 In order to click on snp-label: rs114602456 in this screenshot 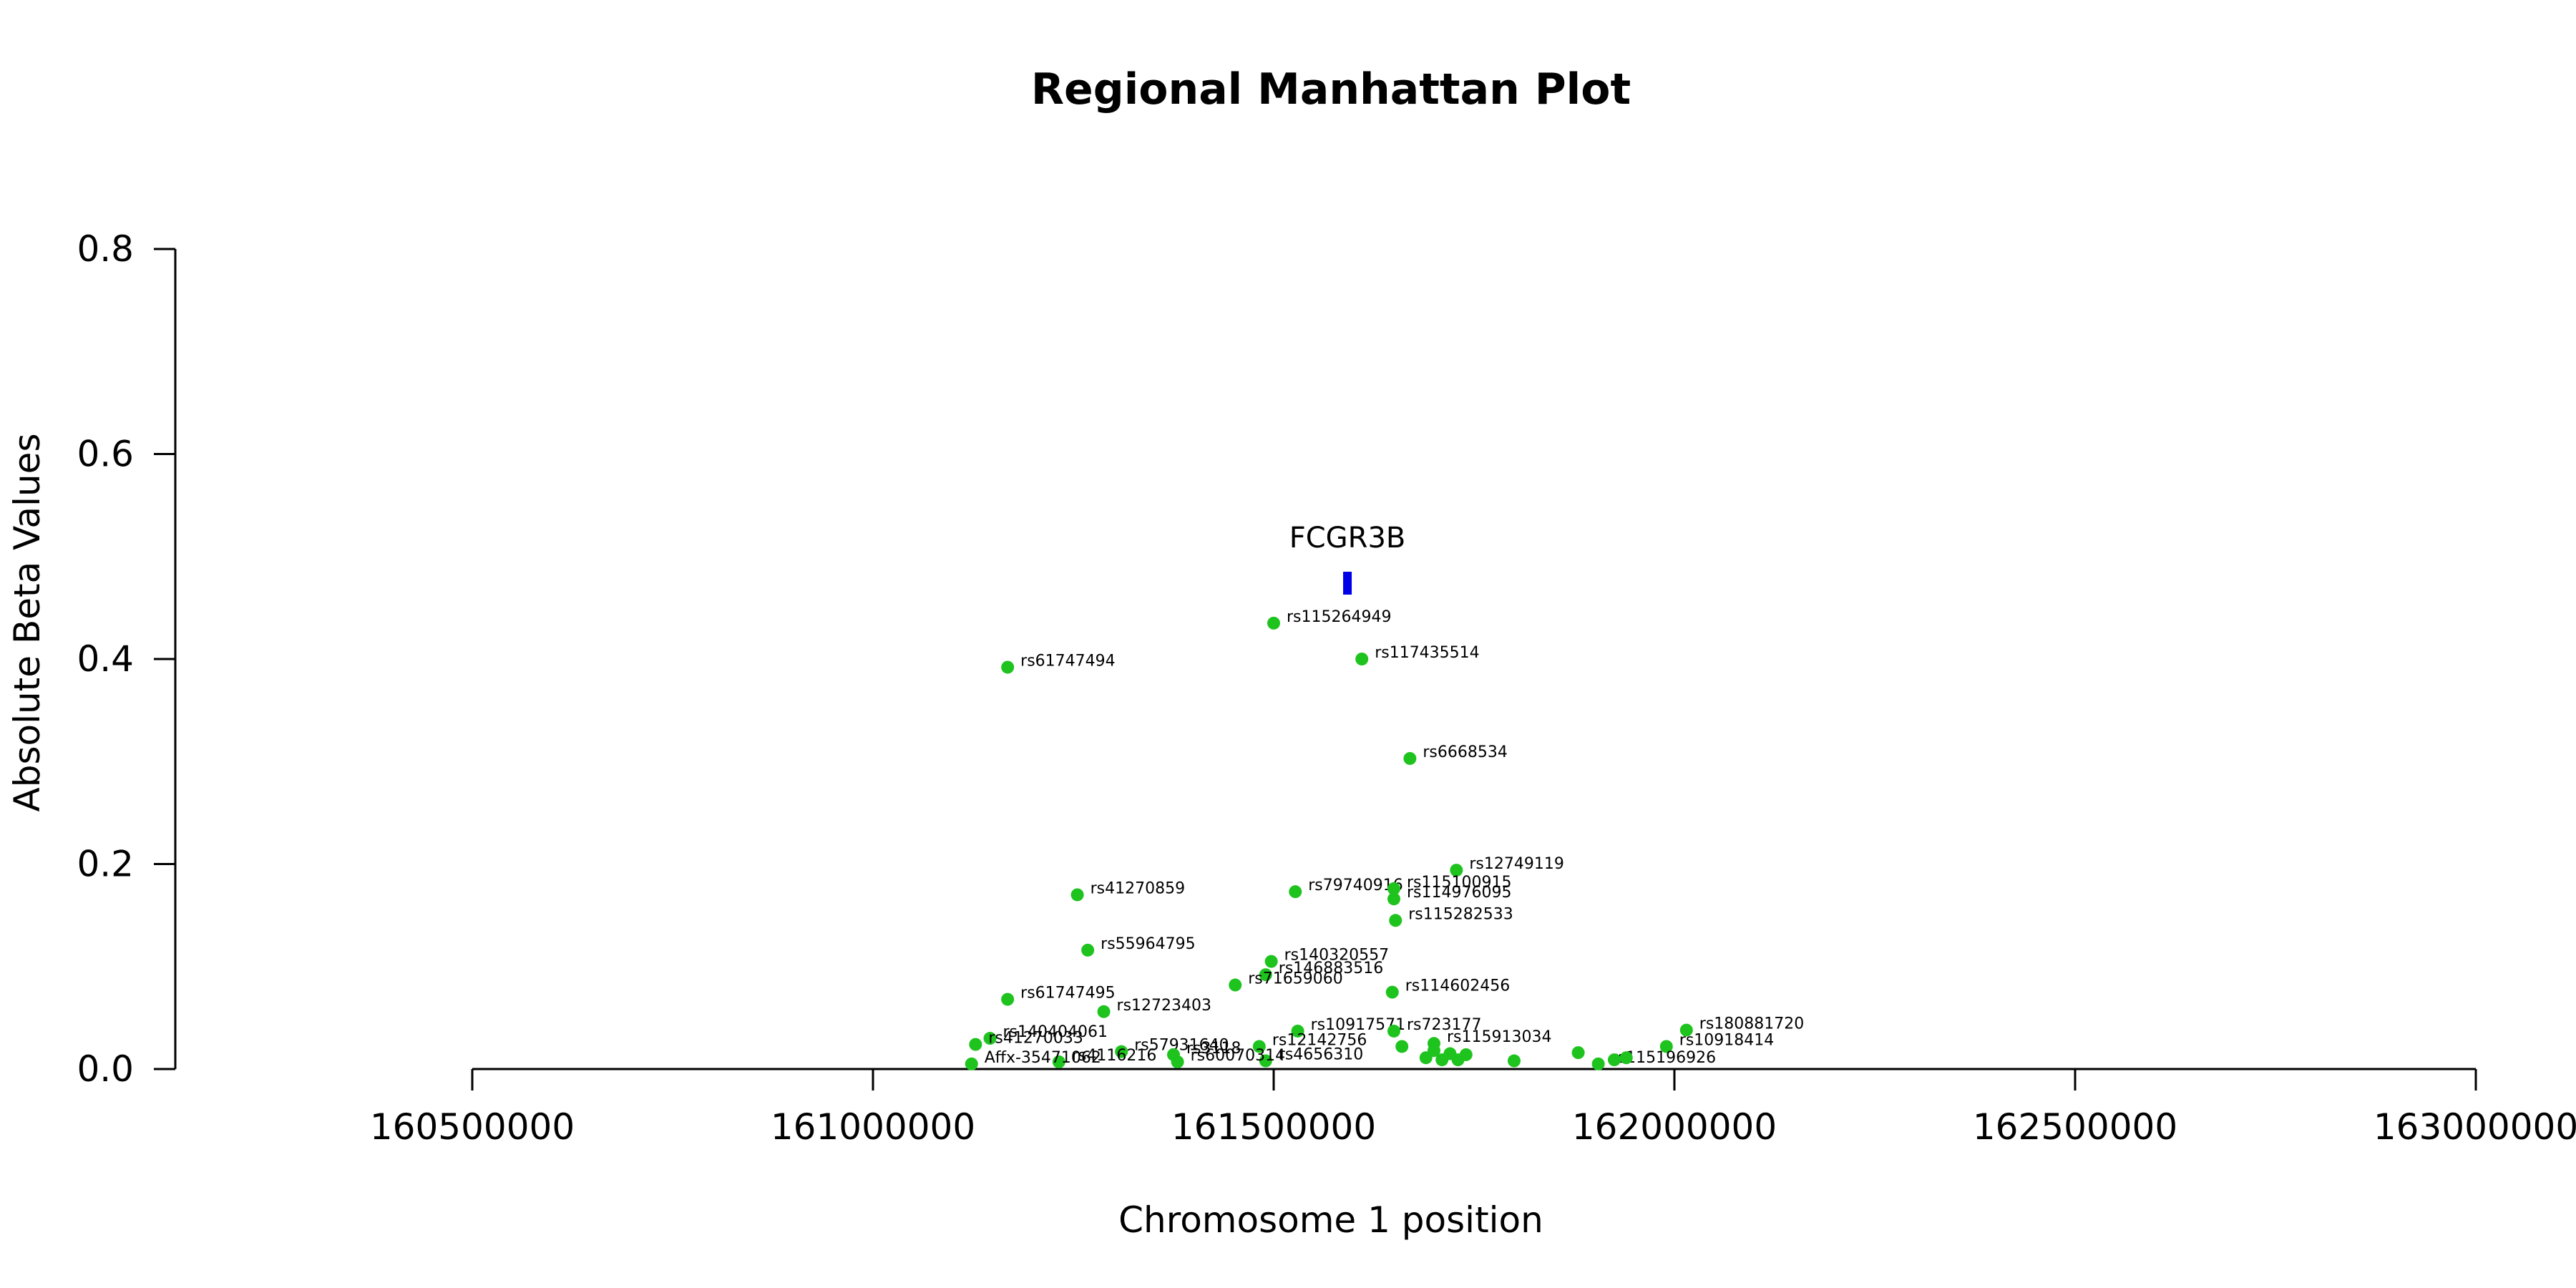, I will do `click(1457, 986)`.